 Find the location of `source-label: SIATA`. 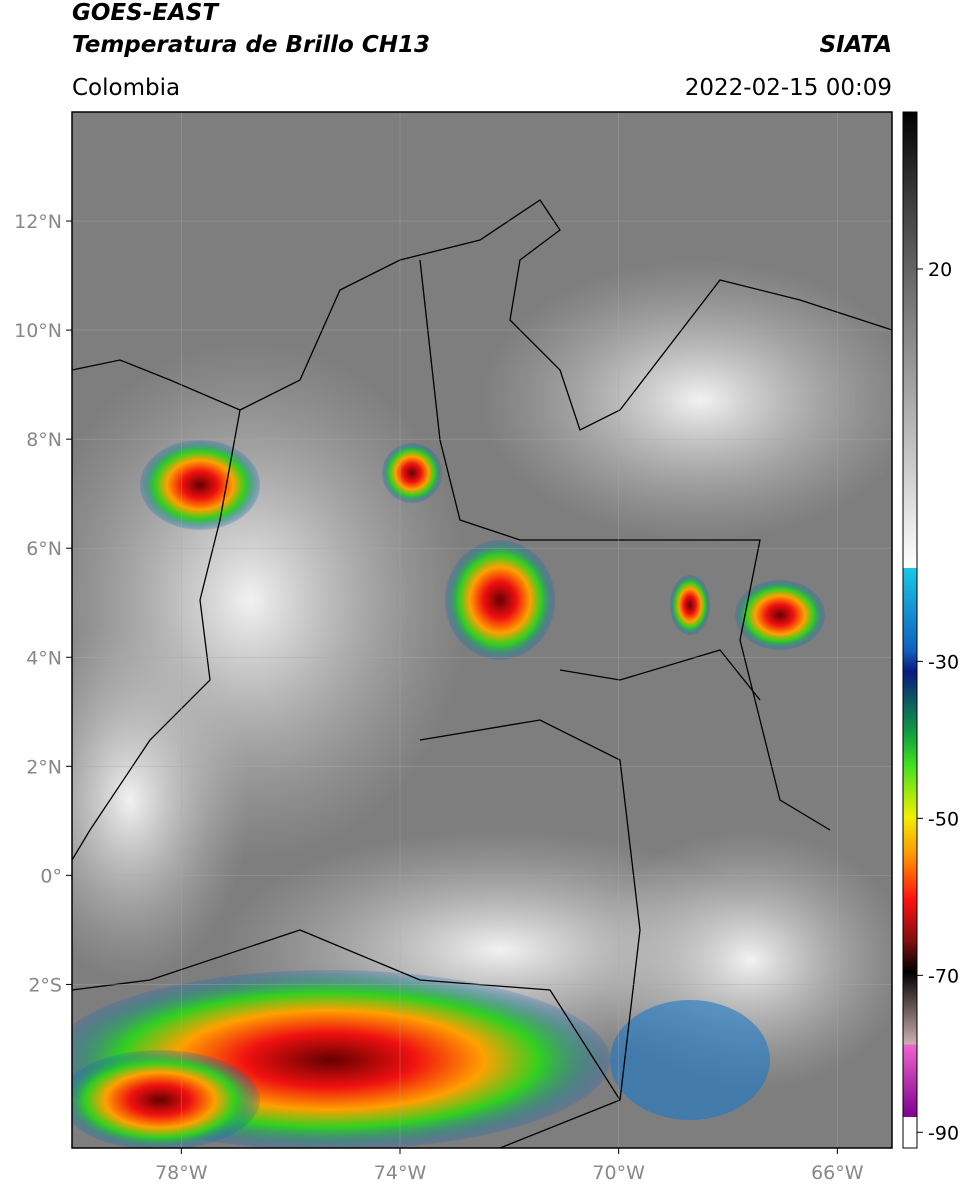

source-label: SIATA is located at coordinates (856, 45).